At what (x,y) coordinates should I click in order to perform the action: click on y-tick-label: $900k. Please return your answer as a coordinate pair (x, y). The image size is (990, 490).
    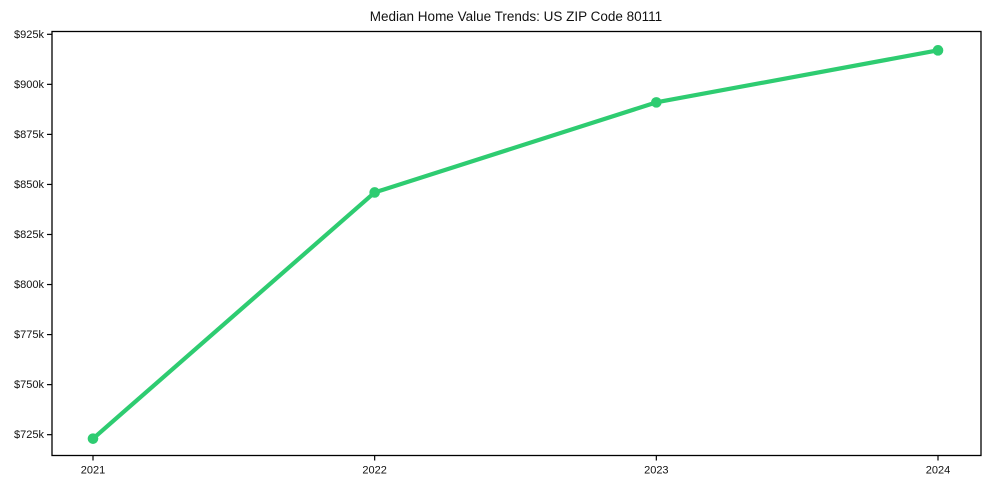
    Looking at the image, I should click on (29, 85).